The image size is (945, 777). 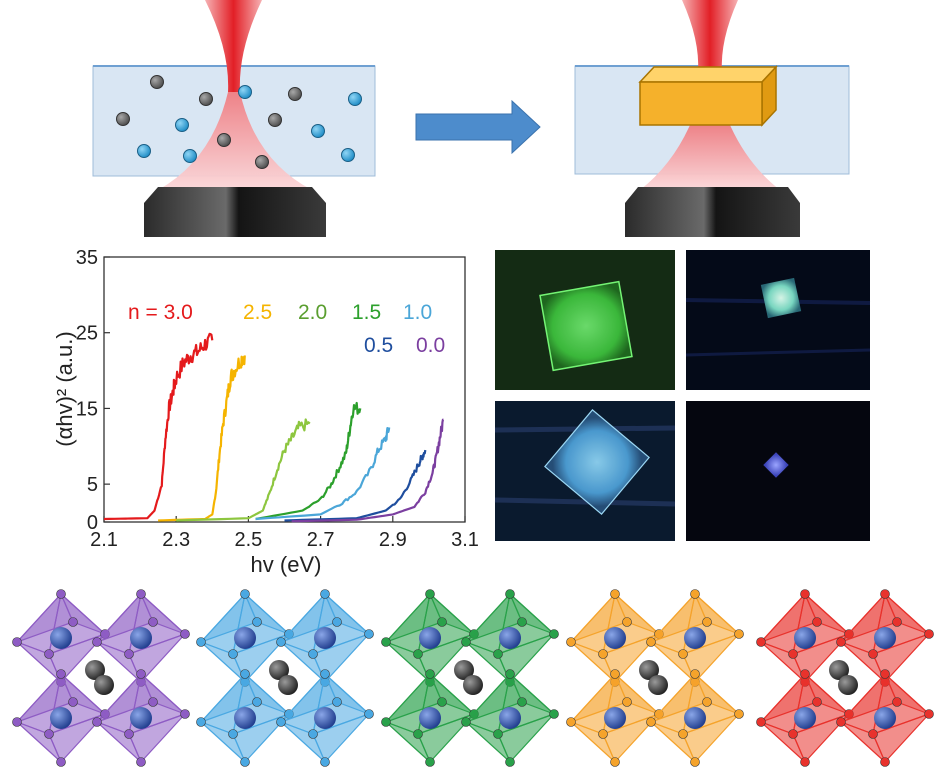 What do you see at coordinates (87, 258) in the screenshot?
I see `y-tick-label: 35` at bounding box center [87, 258].